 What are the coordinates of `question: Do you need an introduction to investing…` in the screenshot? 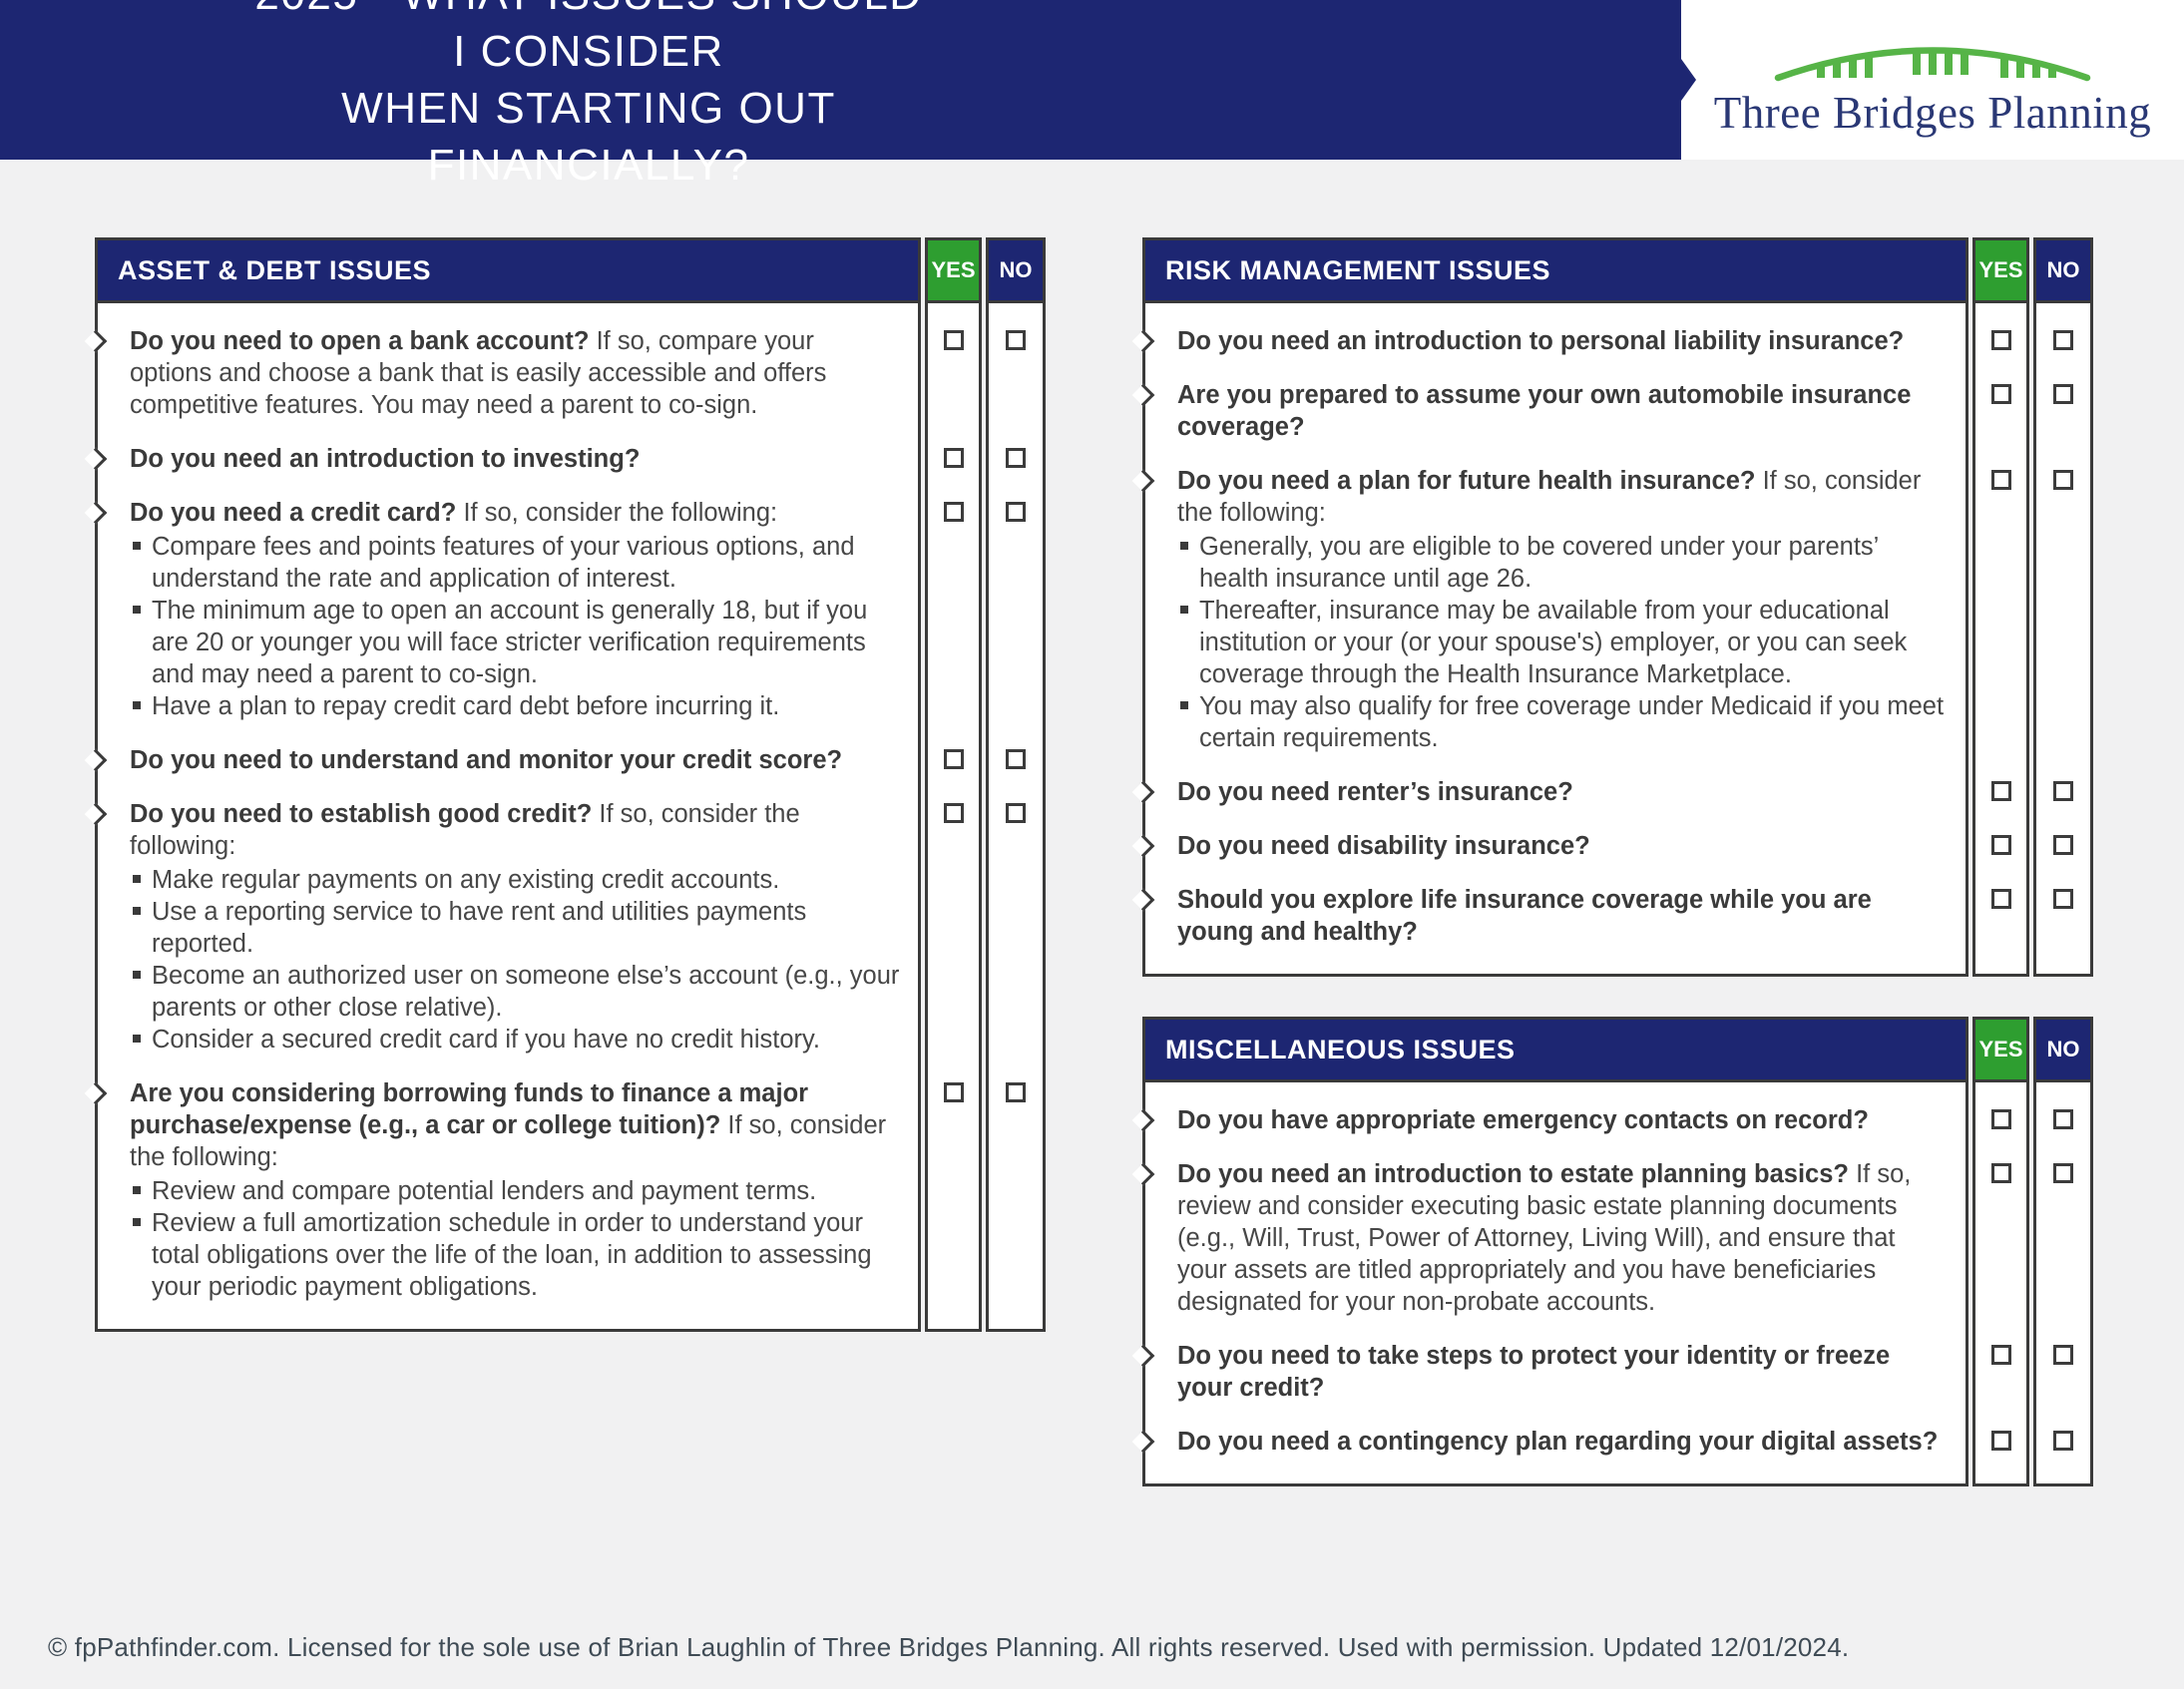 It's located at (508, 448).